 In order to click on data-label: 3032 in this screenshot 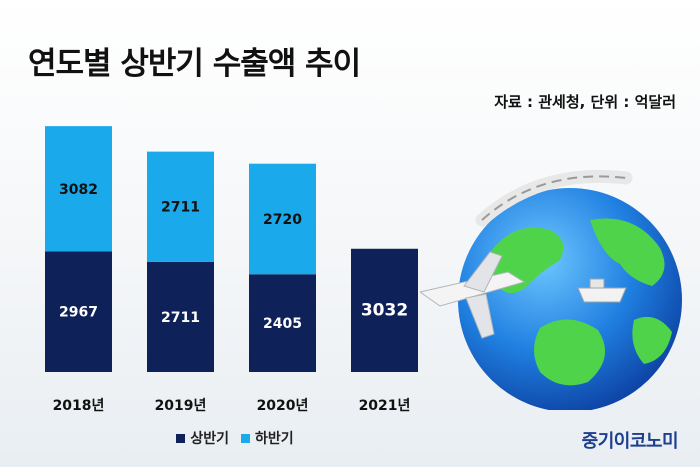, I will do `click(384, 310)`.